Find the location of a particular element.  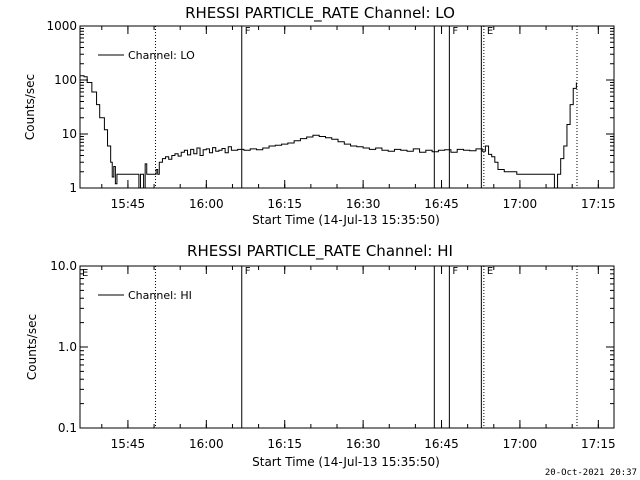

y-tick-label: 10 is located at coordinates (69, 134).